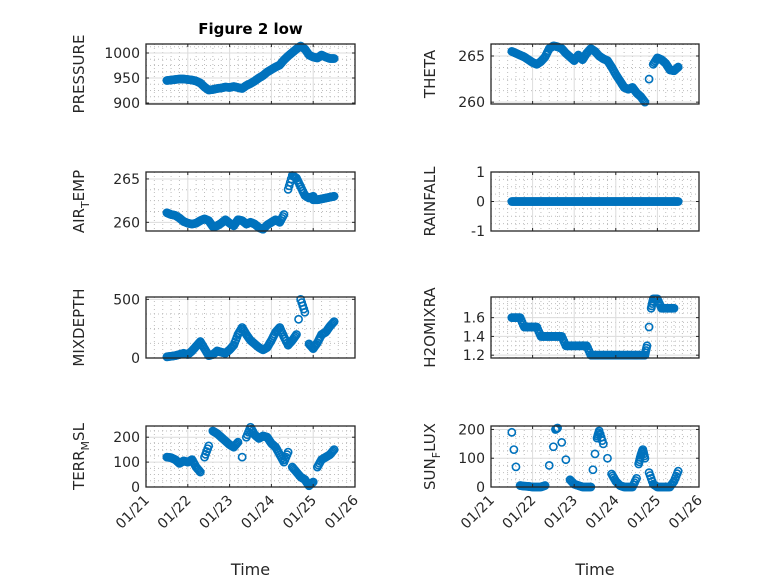  I want to click on axes-background, so click(250, 327).